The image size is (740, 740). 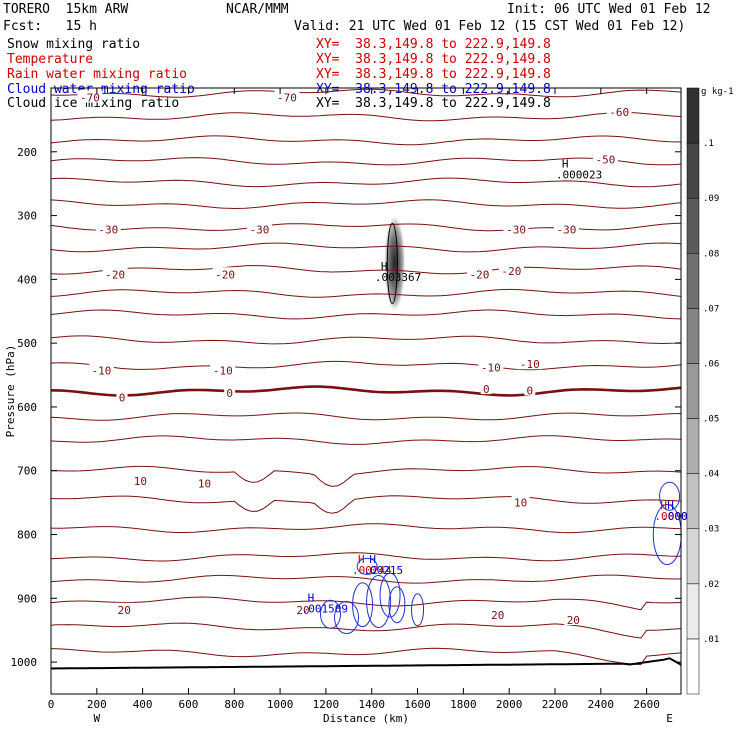 What do you see at coordinates (97, 718) in the screenshot?
I see `west-end-label: W` at bounding box center [97, 718].